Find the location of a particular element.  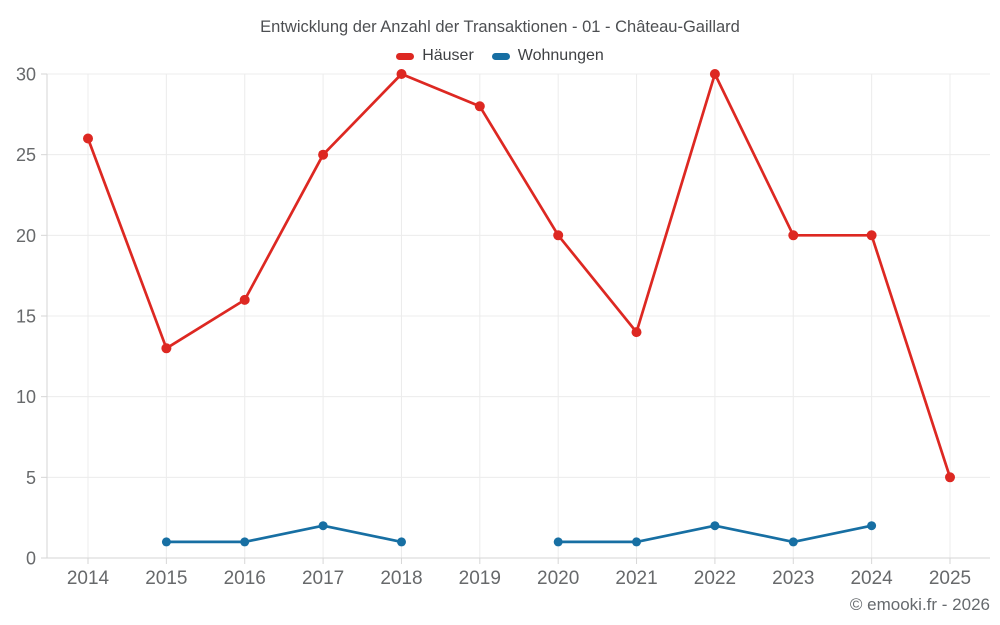

x-axis-tick-label: 2025 is located at coordinates (950, 578).